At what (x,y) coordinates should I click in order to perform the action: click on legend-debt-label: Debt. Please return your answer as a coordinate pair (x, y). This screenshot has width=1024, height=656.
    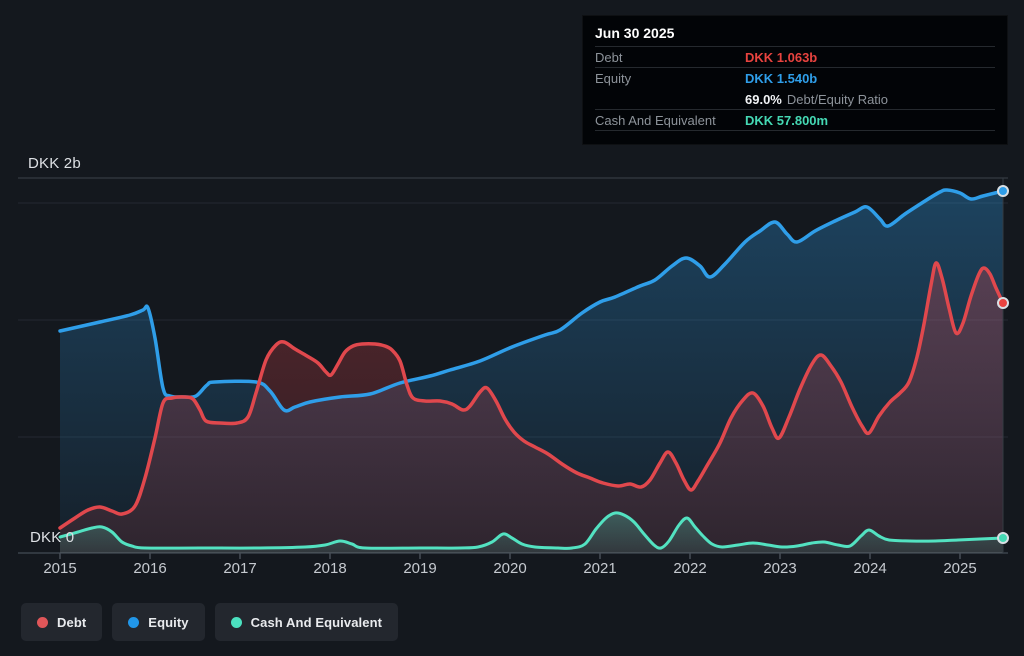
    Looking at the image, I should click on (72, 622).